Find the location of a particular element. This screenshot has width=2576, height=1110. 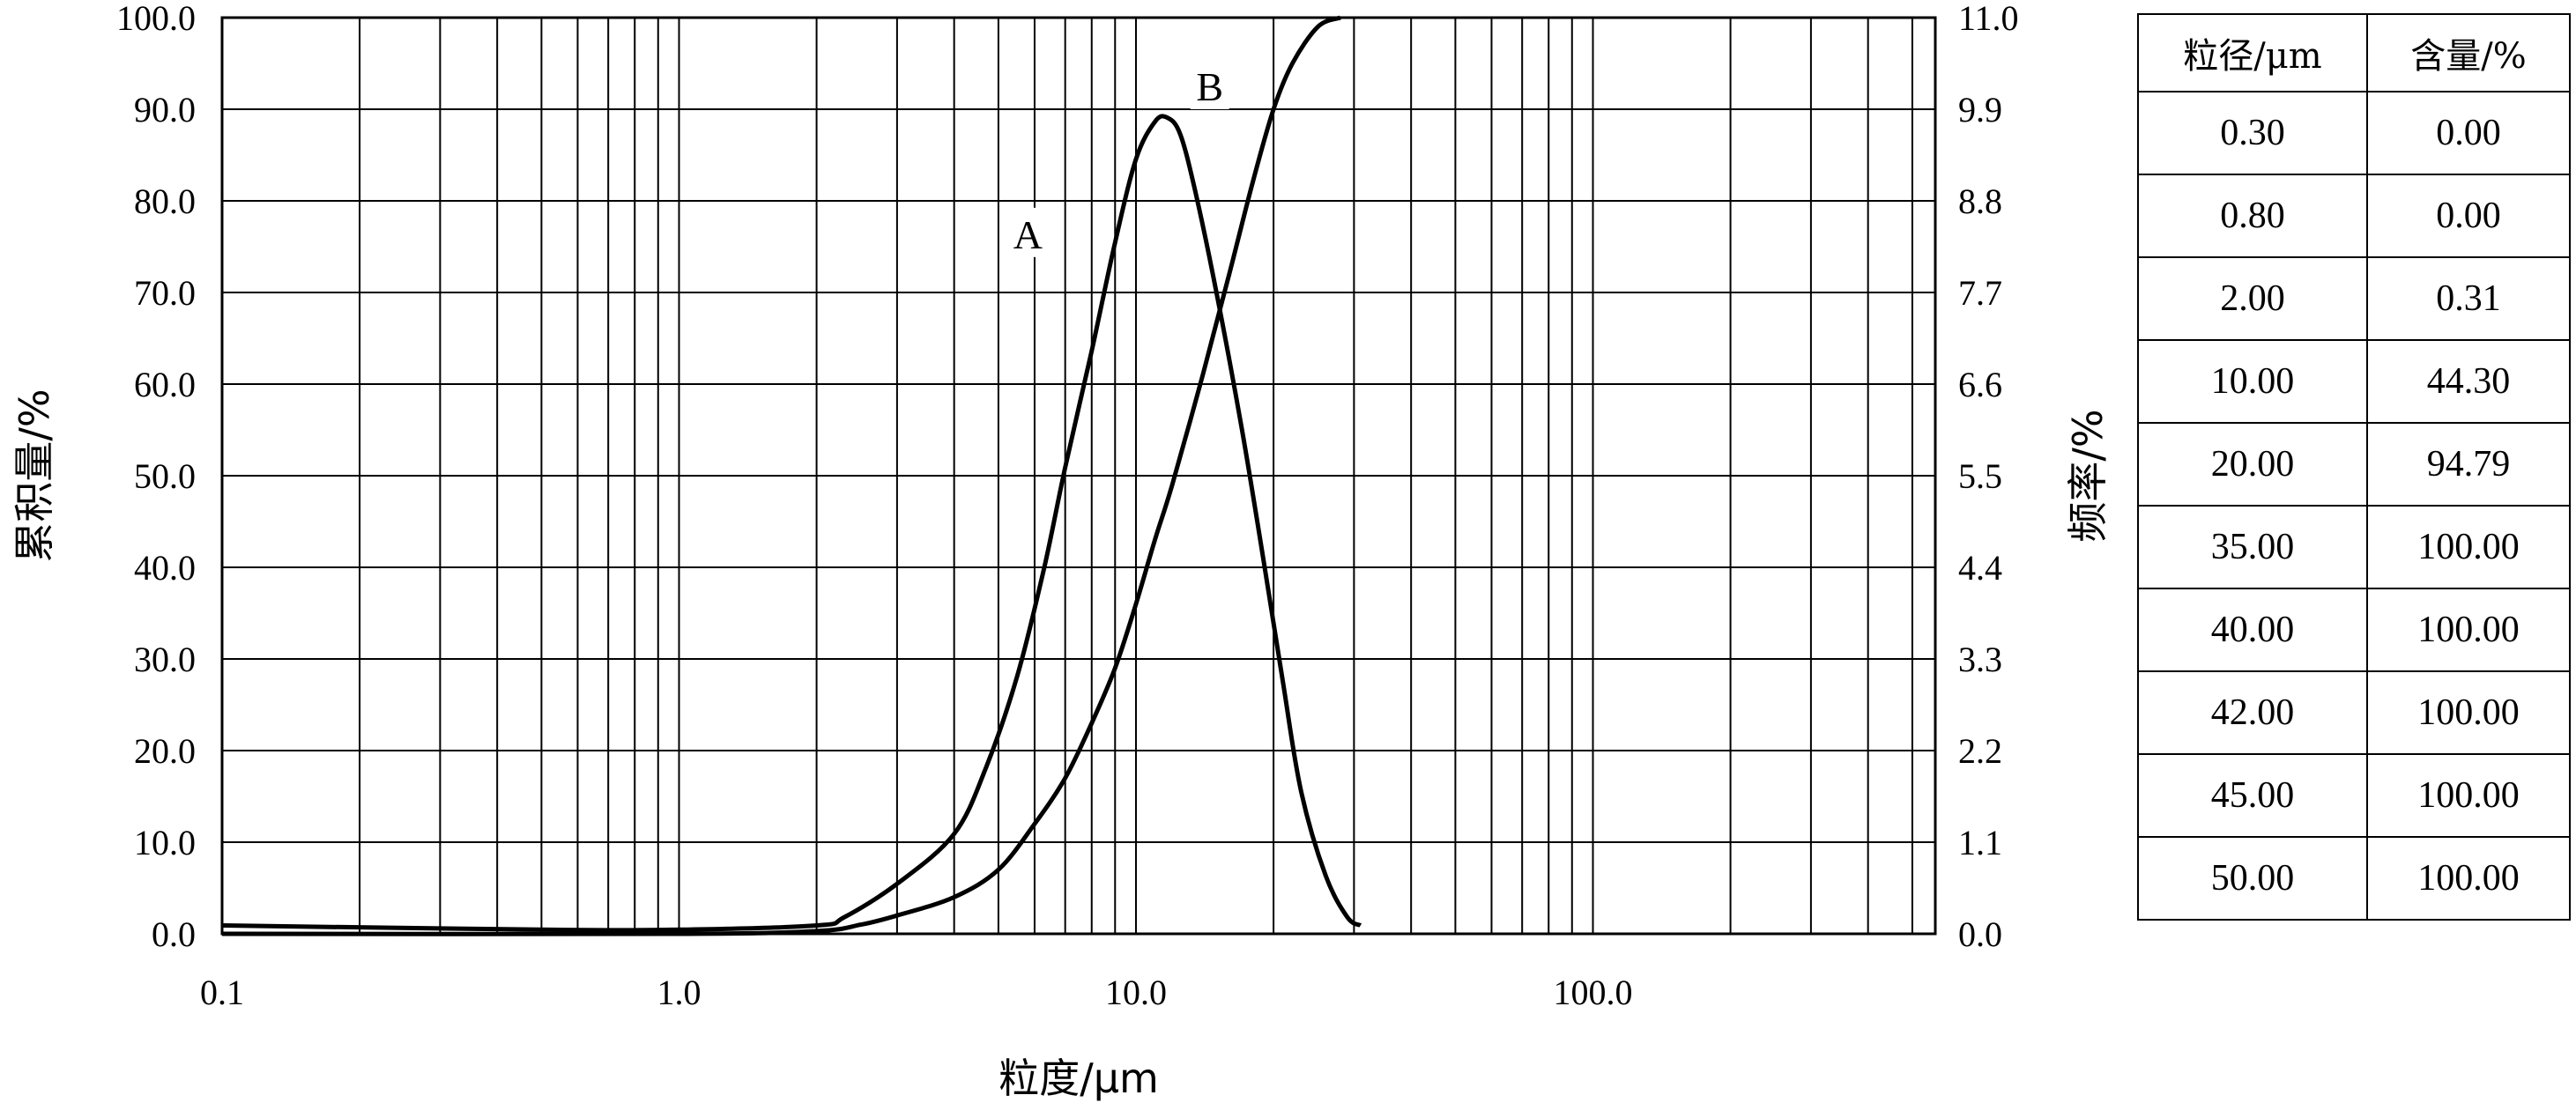

table-row: 2.00 0.31 is located at coordinates (2354, 298).